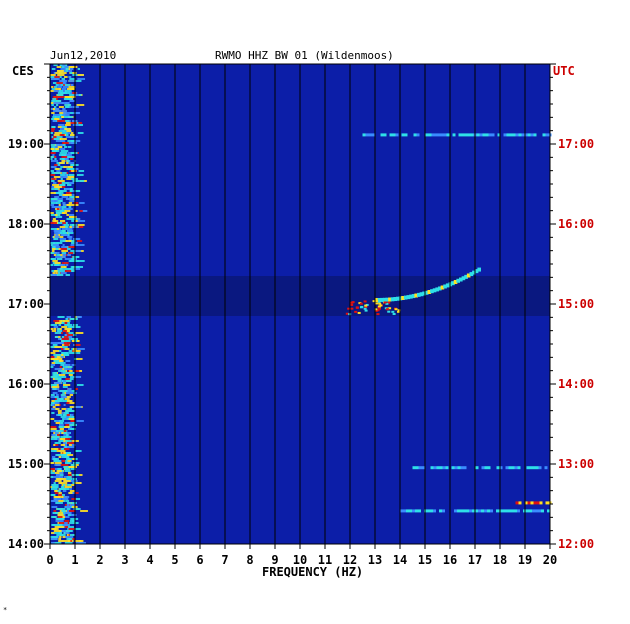  I want to click on date-label: Jun12,2010, so click(83, 55).